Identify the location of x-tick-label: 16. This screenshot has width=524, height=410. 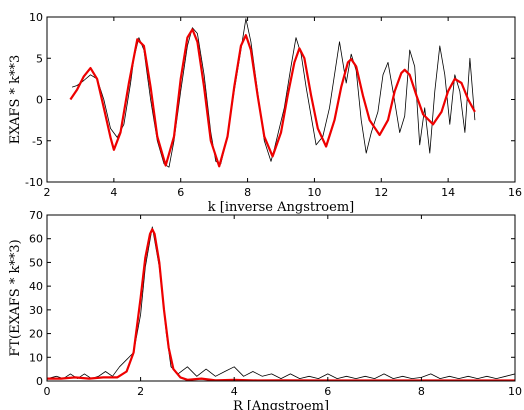
(515, 192).